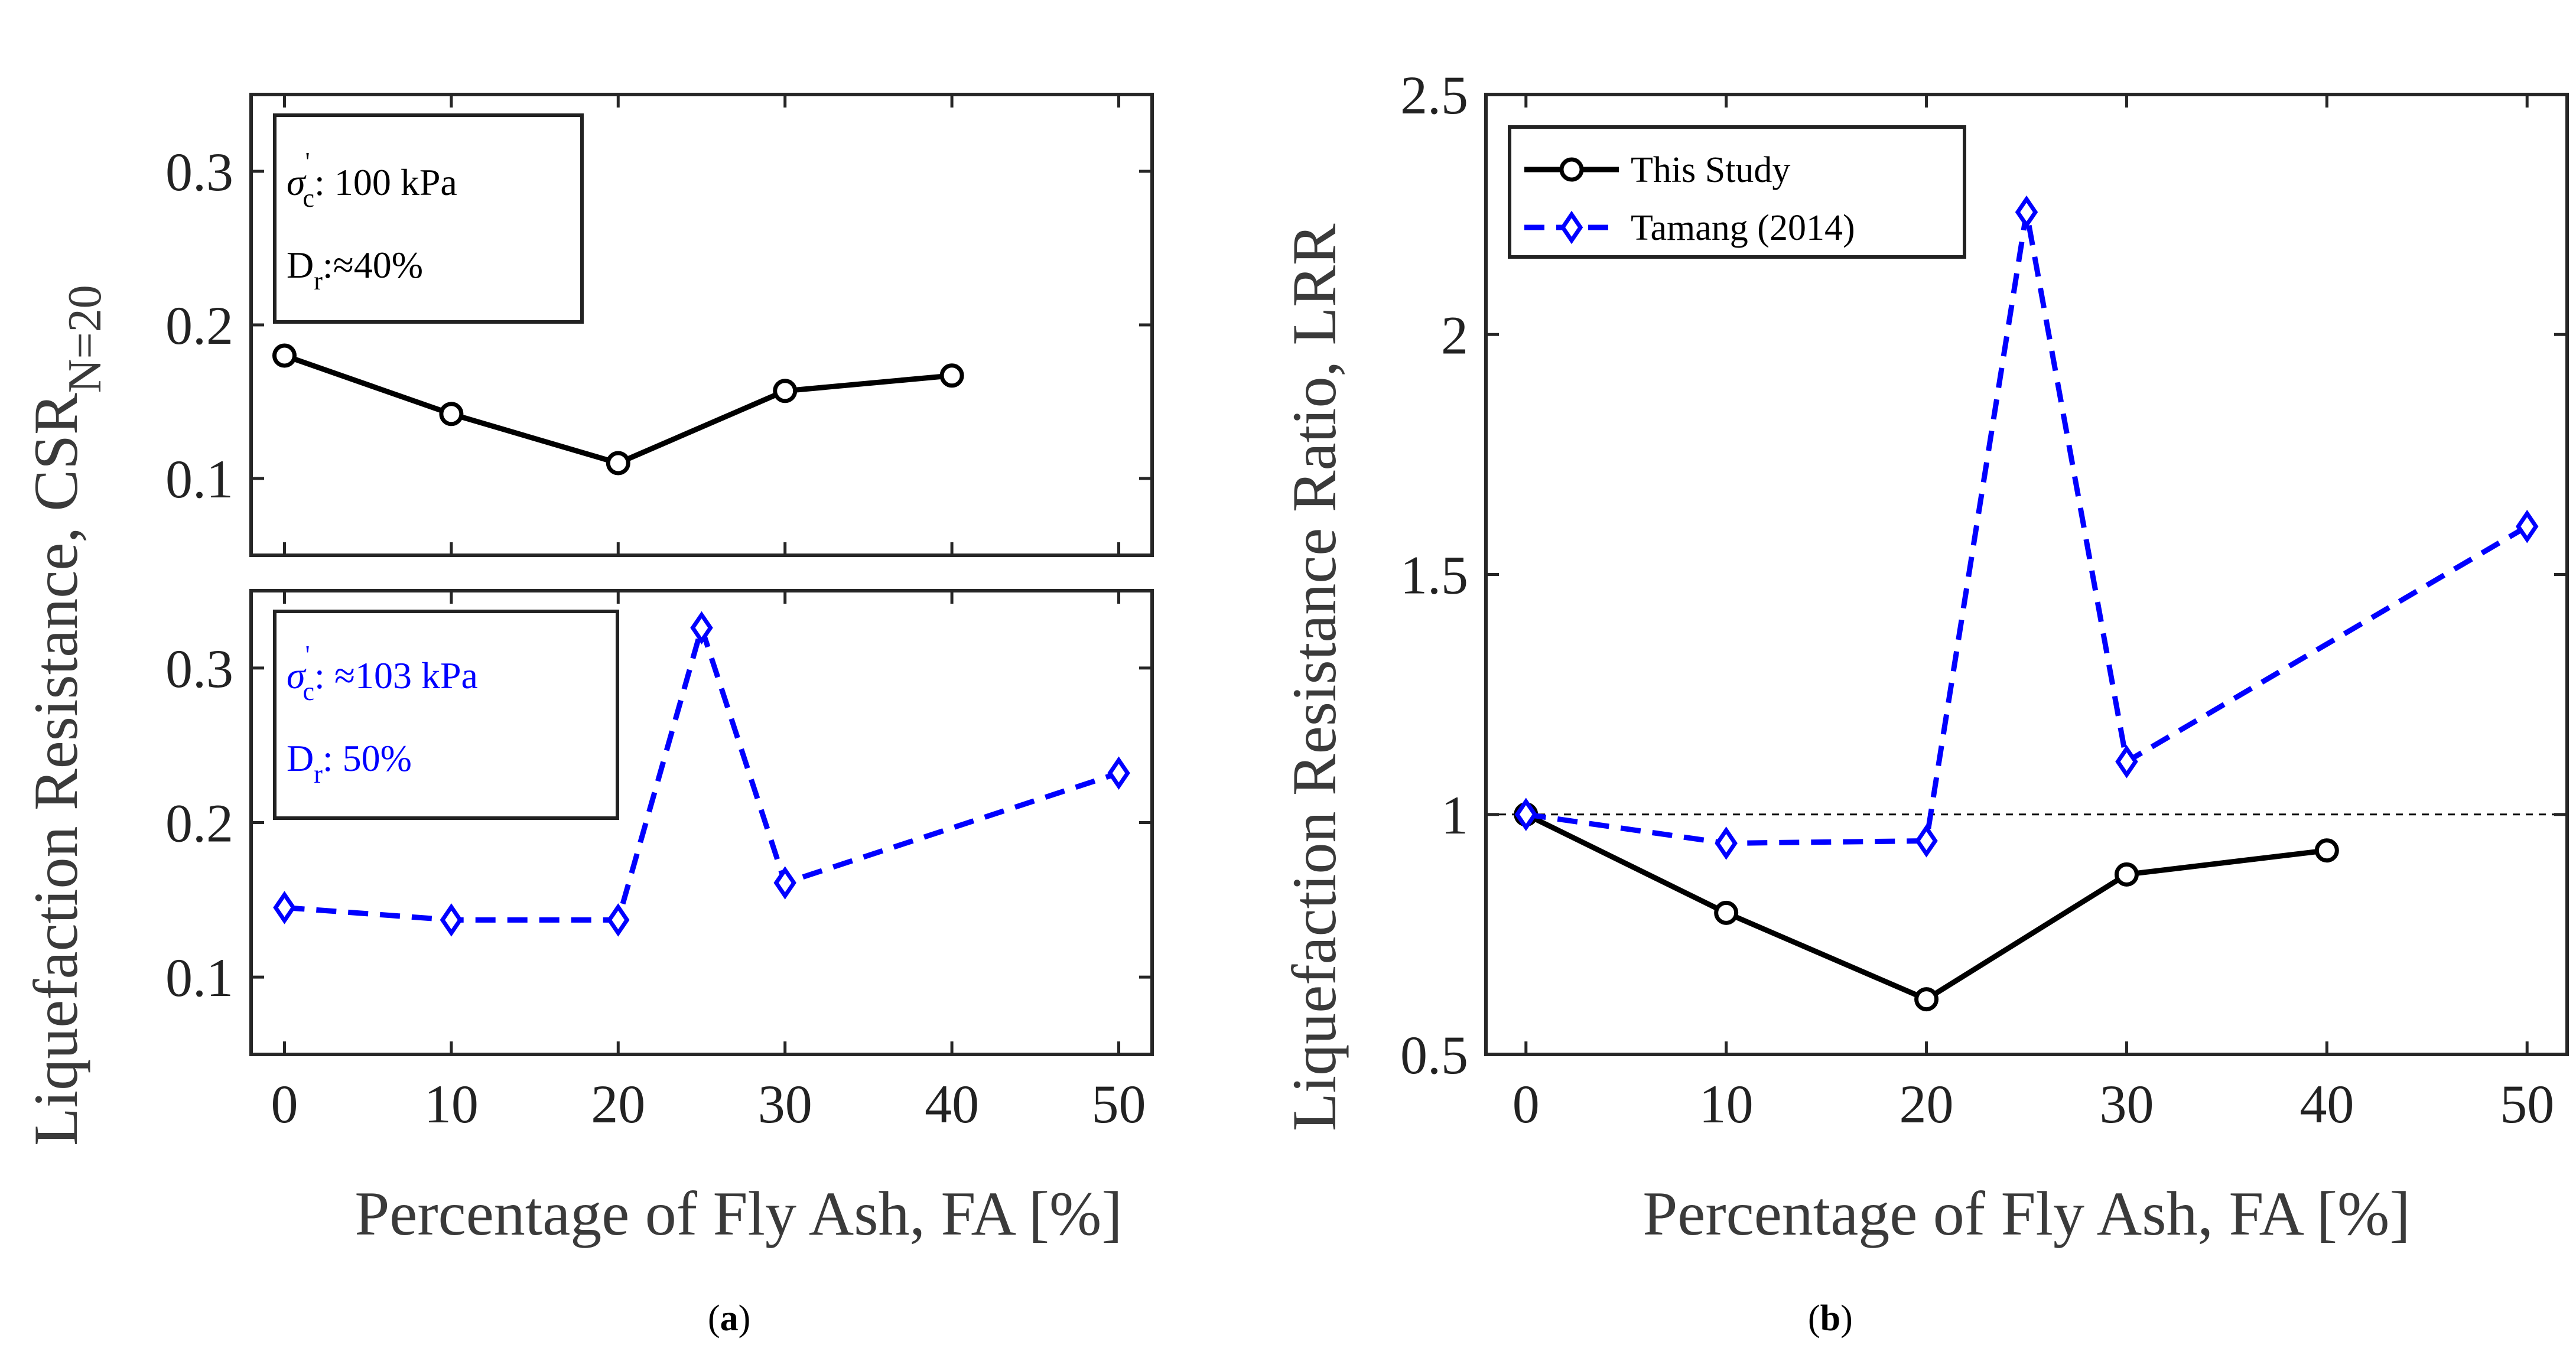 The height and width of the screenshot is (1361, 2576). What do you see at coordinates (1927, 1104) in the screenshot?
I see `panel-b-xtick-label: 20` at bounding box center [1927, 1104].